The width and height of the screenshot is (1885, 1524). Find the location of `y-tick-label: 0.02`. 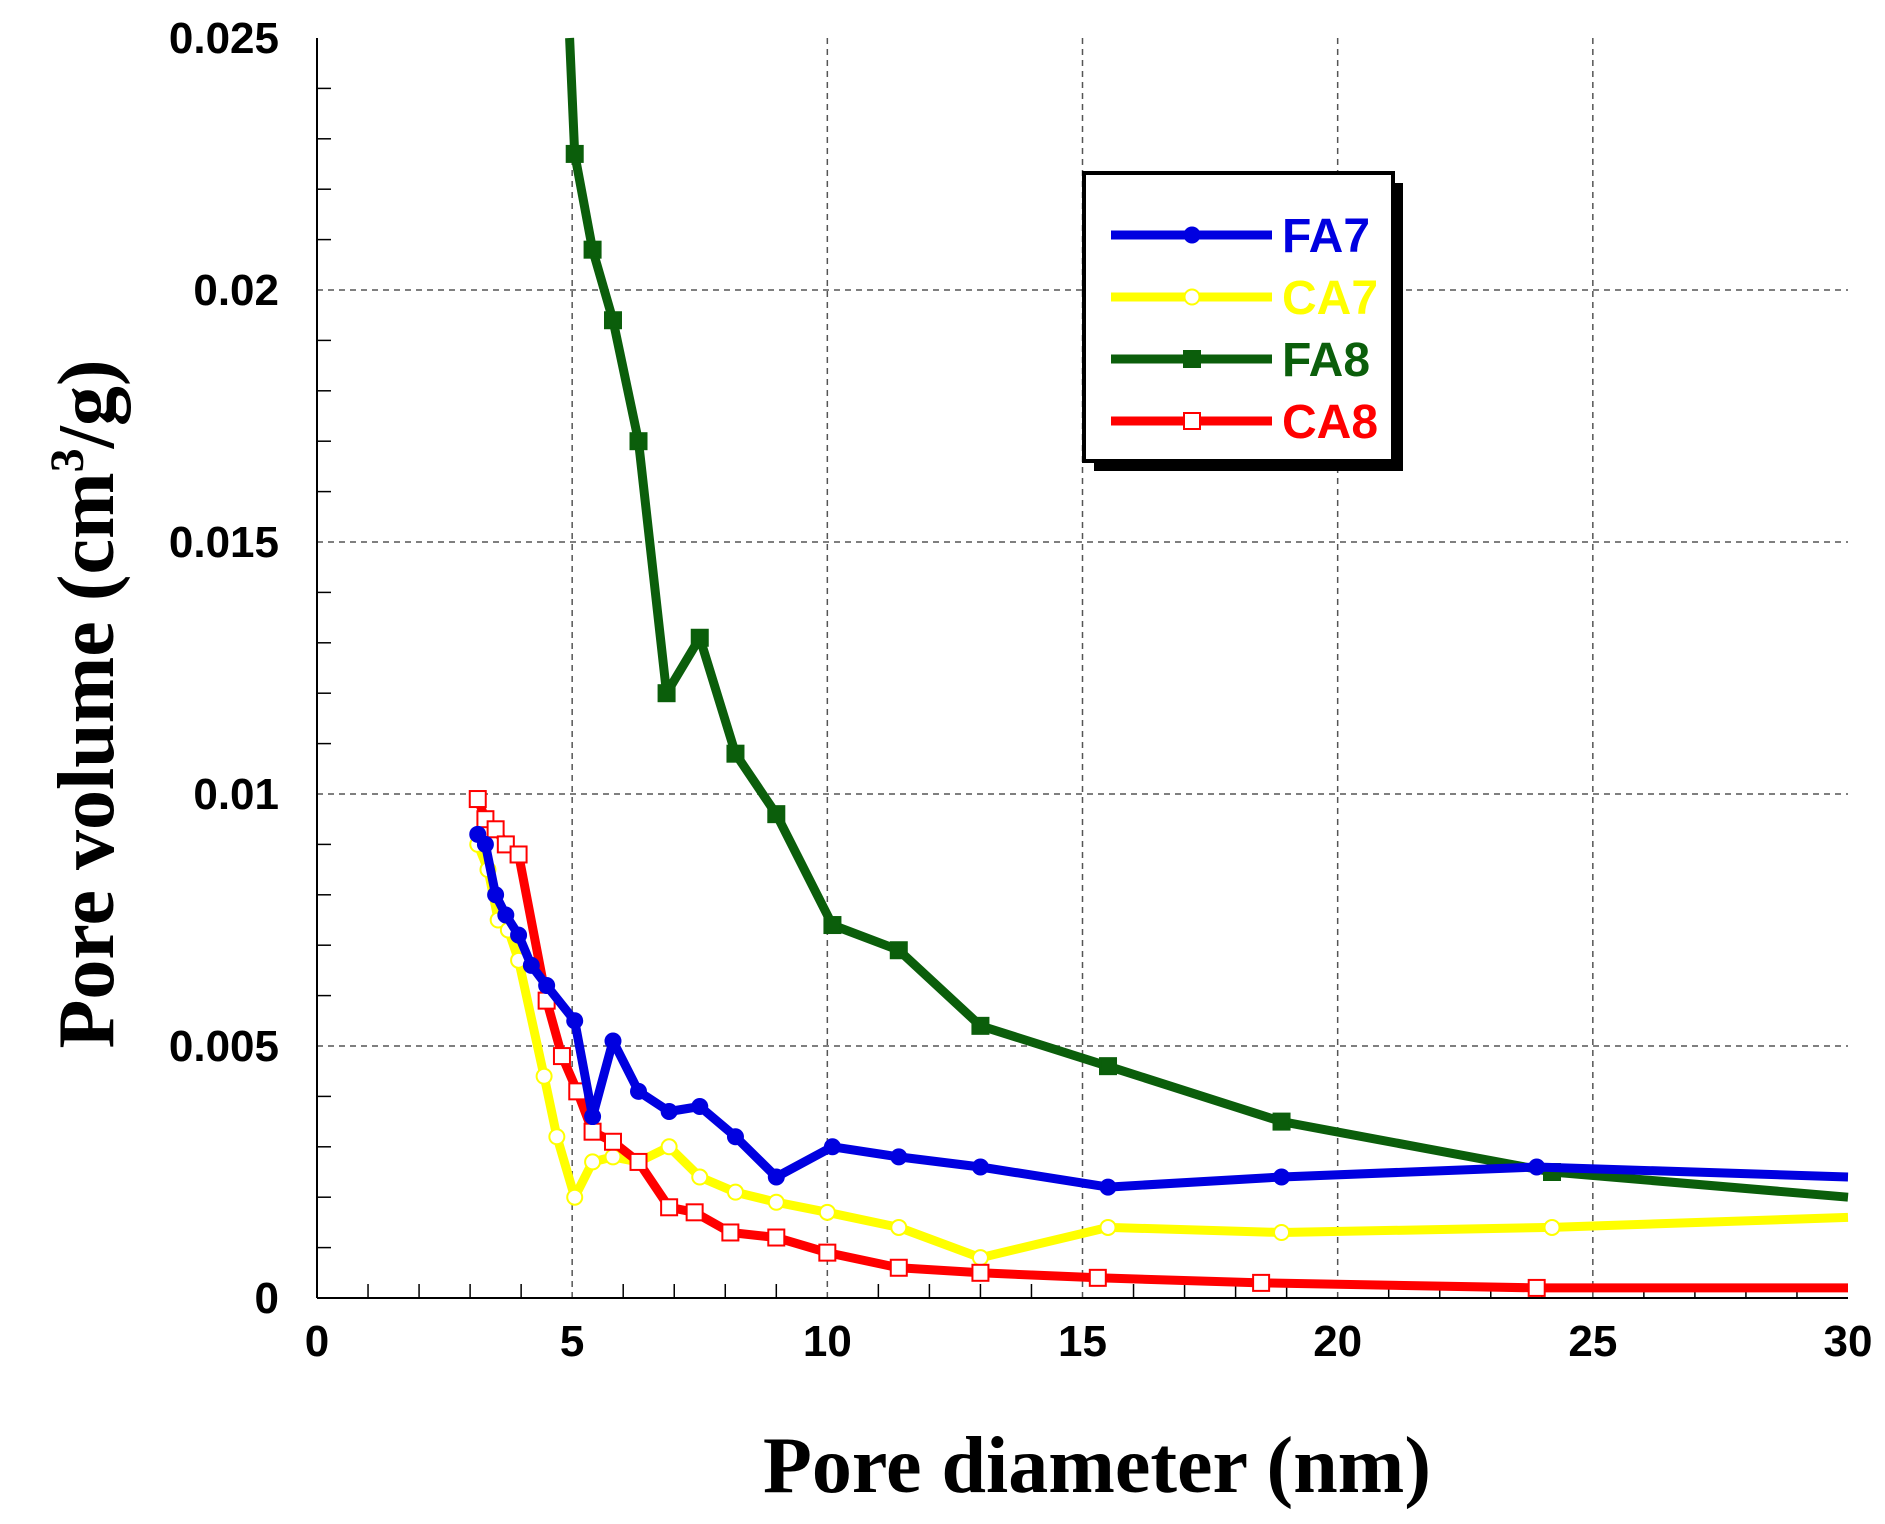

y-tick-label: 0.02 is located at coordinates (236, 290).